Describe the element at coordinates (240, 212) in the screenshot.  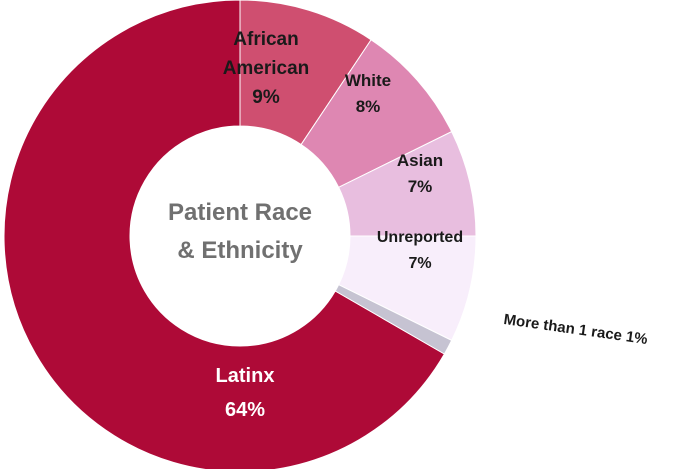
I see `center-title-line-1: Patient Race` at that location.